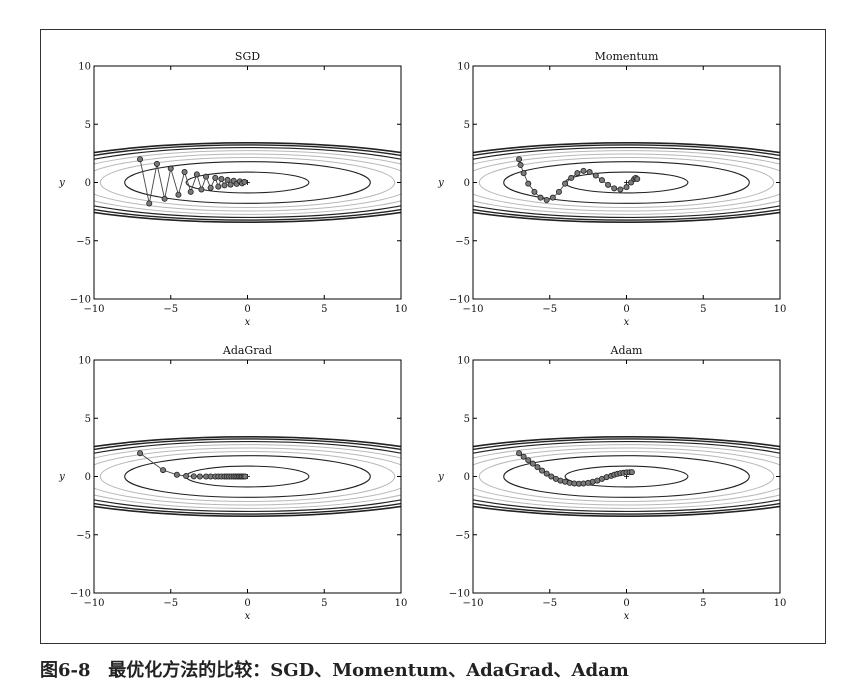 This screenshot has height=699, width=855. What do you see at coordinates (368, 670) in the screenshot?
I see `figure-caption-text: 最优化方法的比较：SGD、Momentum、AdaGrad、Adam` at bounding box center [368, 670].